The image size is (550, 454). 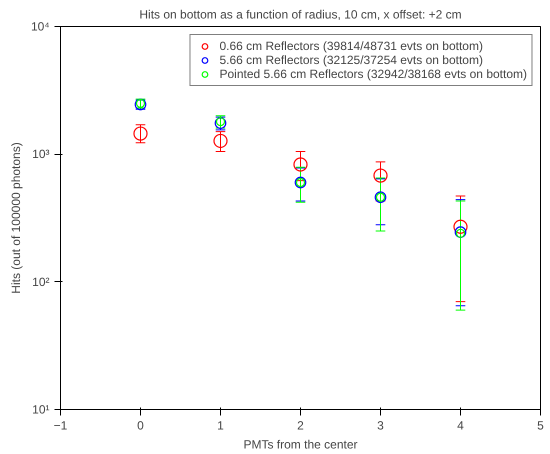 What do you see at coordinates (300, 15) in the screenshot?
I see `chart-title: Hits on bottom as a function of radius, 10 cm, x offset: +2 cm` at bounding box center [300, 15].